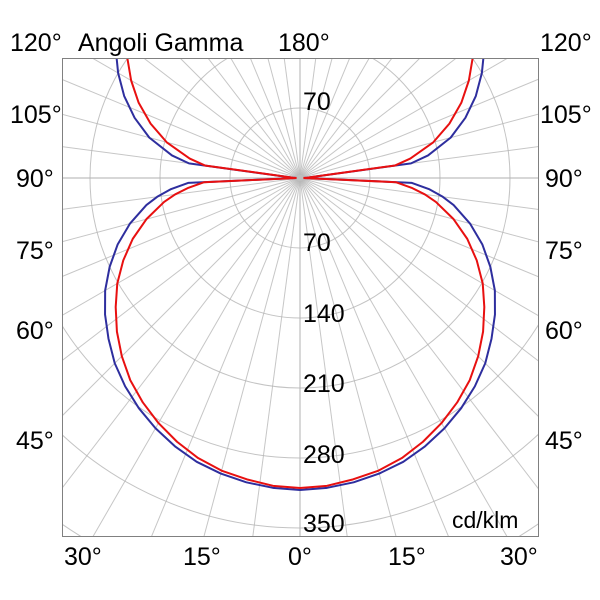 The image size is (600, 600). Describe the element at coordinates (317, 243) in the screenshot. I see `radial-label-70: 70` at that location.